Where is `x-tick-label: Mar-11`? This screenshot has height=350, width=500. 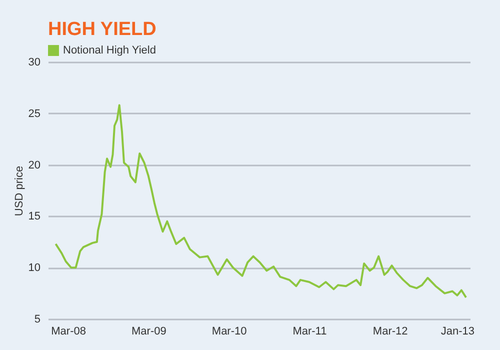
x-tick-label: Mar-11 is located at coordinates (309, 332).